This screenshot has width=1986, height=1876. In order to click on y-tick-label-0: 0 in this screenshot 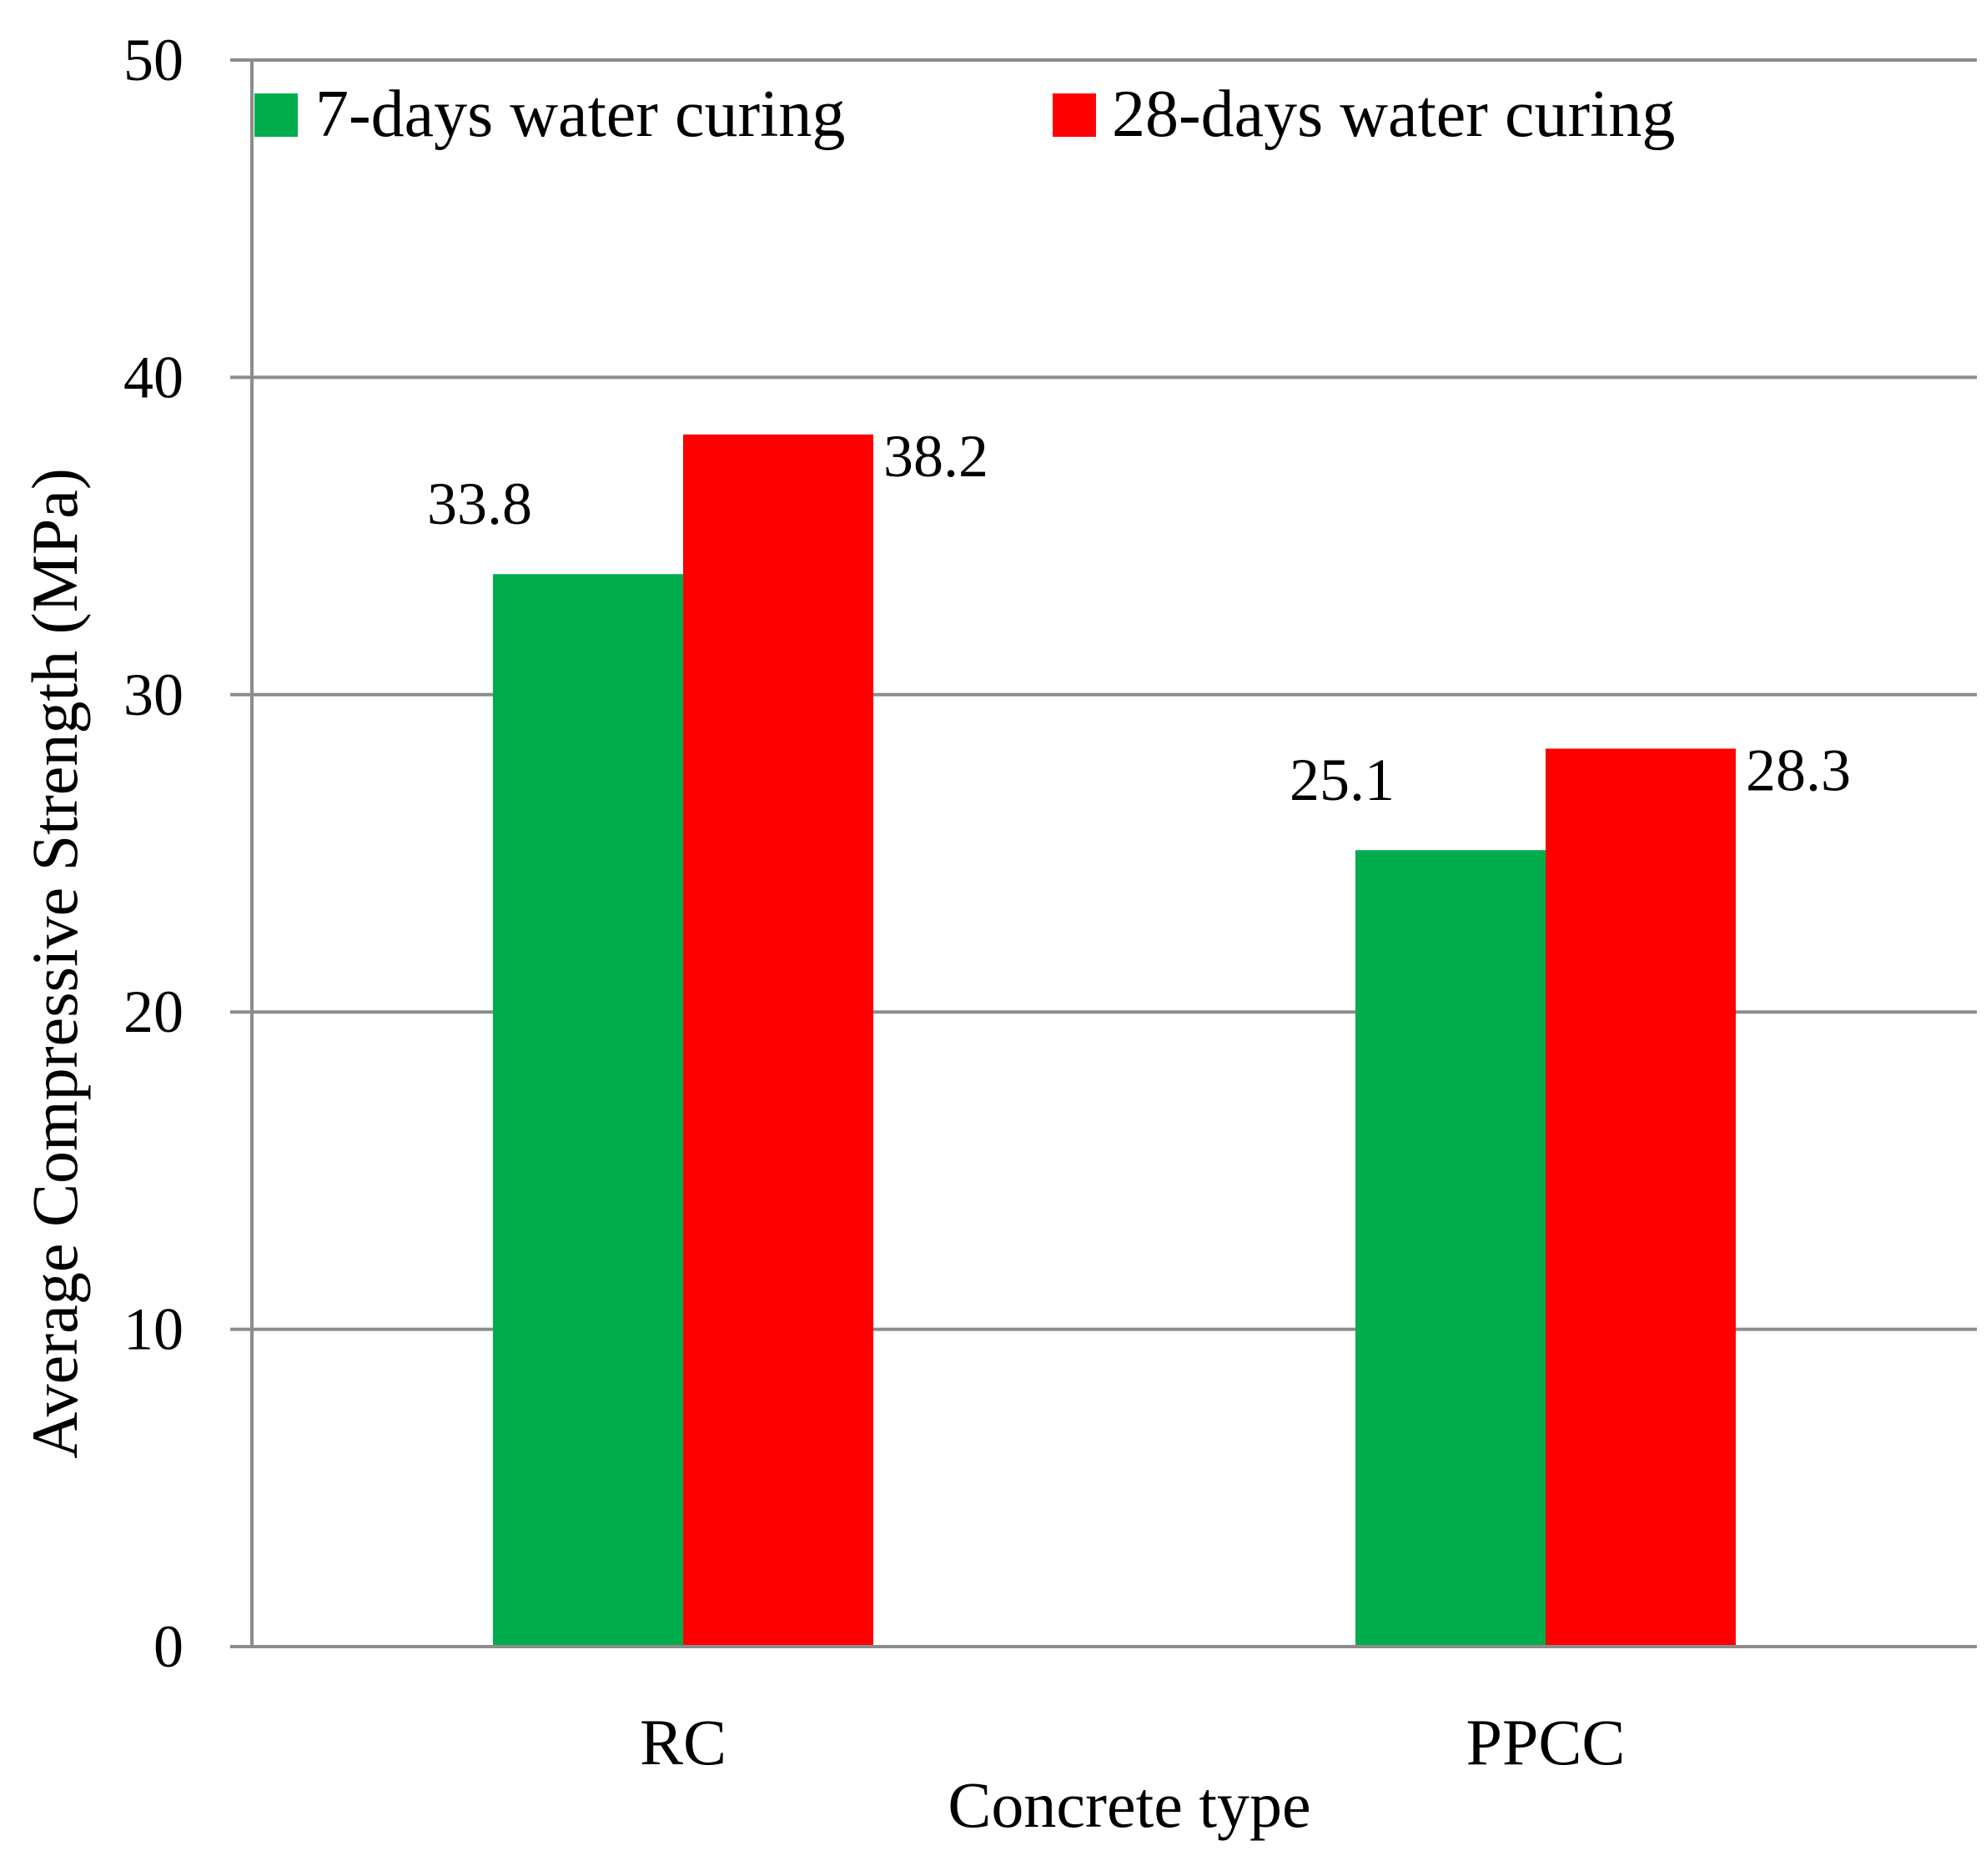, I will do `click(169, 1646)`.